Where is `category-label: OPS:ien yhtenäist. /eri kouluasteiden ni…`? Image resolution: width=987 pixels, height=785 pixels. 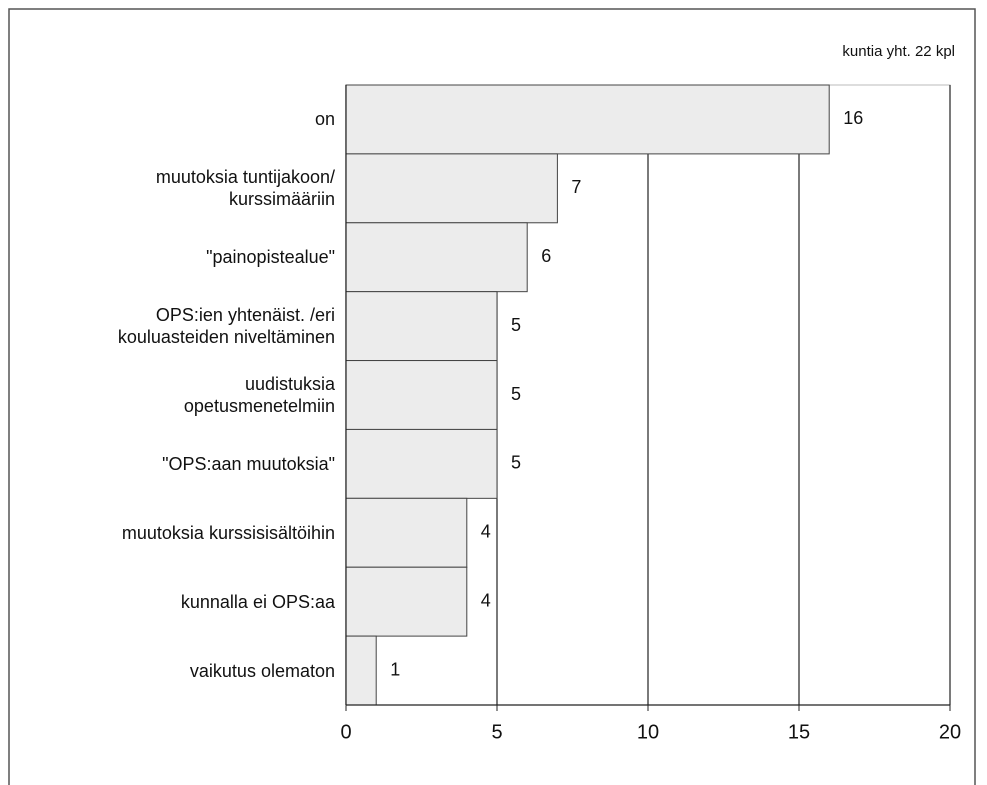
category-label: OPS:ien yhtenäist. /eri kouluasteiden ni… is located at coordinates (226, 326).